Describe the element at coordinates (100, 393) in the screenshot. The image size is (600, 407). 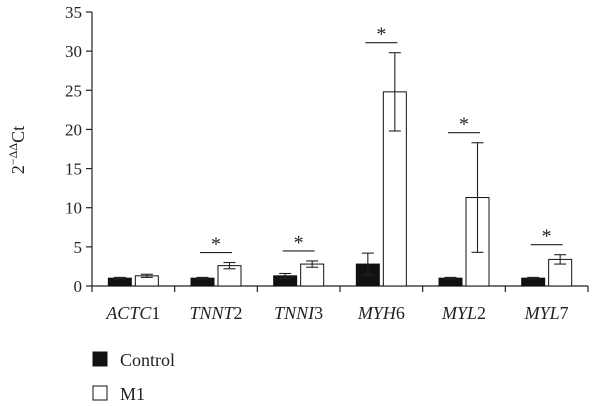
I see `legend-swatch-m1` at that location.